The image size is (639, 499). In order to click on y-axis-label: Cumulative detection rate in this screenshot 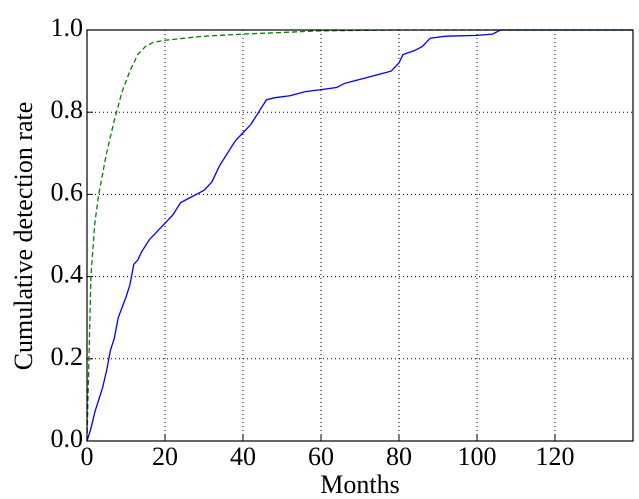, I will do `click(23, 236)`.